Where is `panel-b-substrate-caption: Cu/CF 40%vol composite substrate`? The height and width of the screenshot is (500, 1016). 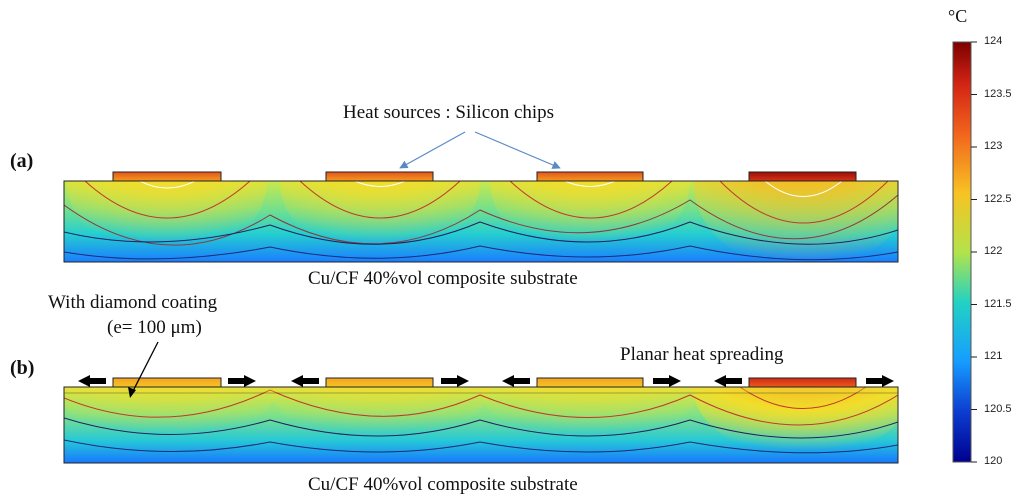 panel-b-substrate-caption: Cu/CF 40%vol composite substrate is located at coordinates (443, 484).